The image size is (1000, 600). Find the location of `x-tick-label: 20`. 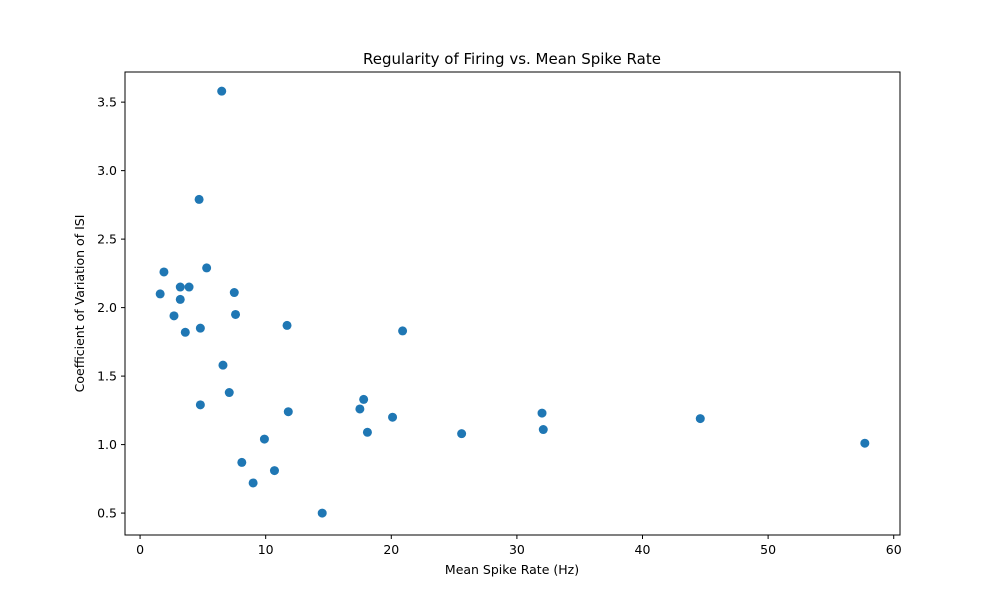

x-tick-label: 20 is located at coordinates (391, 549).